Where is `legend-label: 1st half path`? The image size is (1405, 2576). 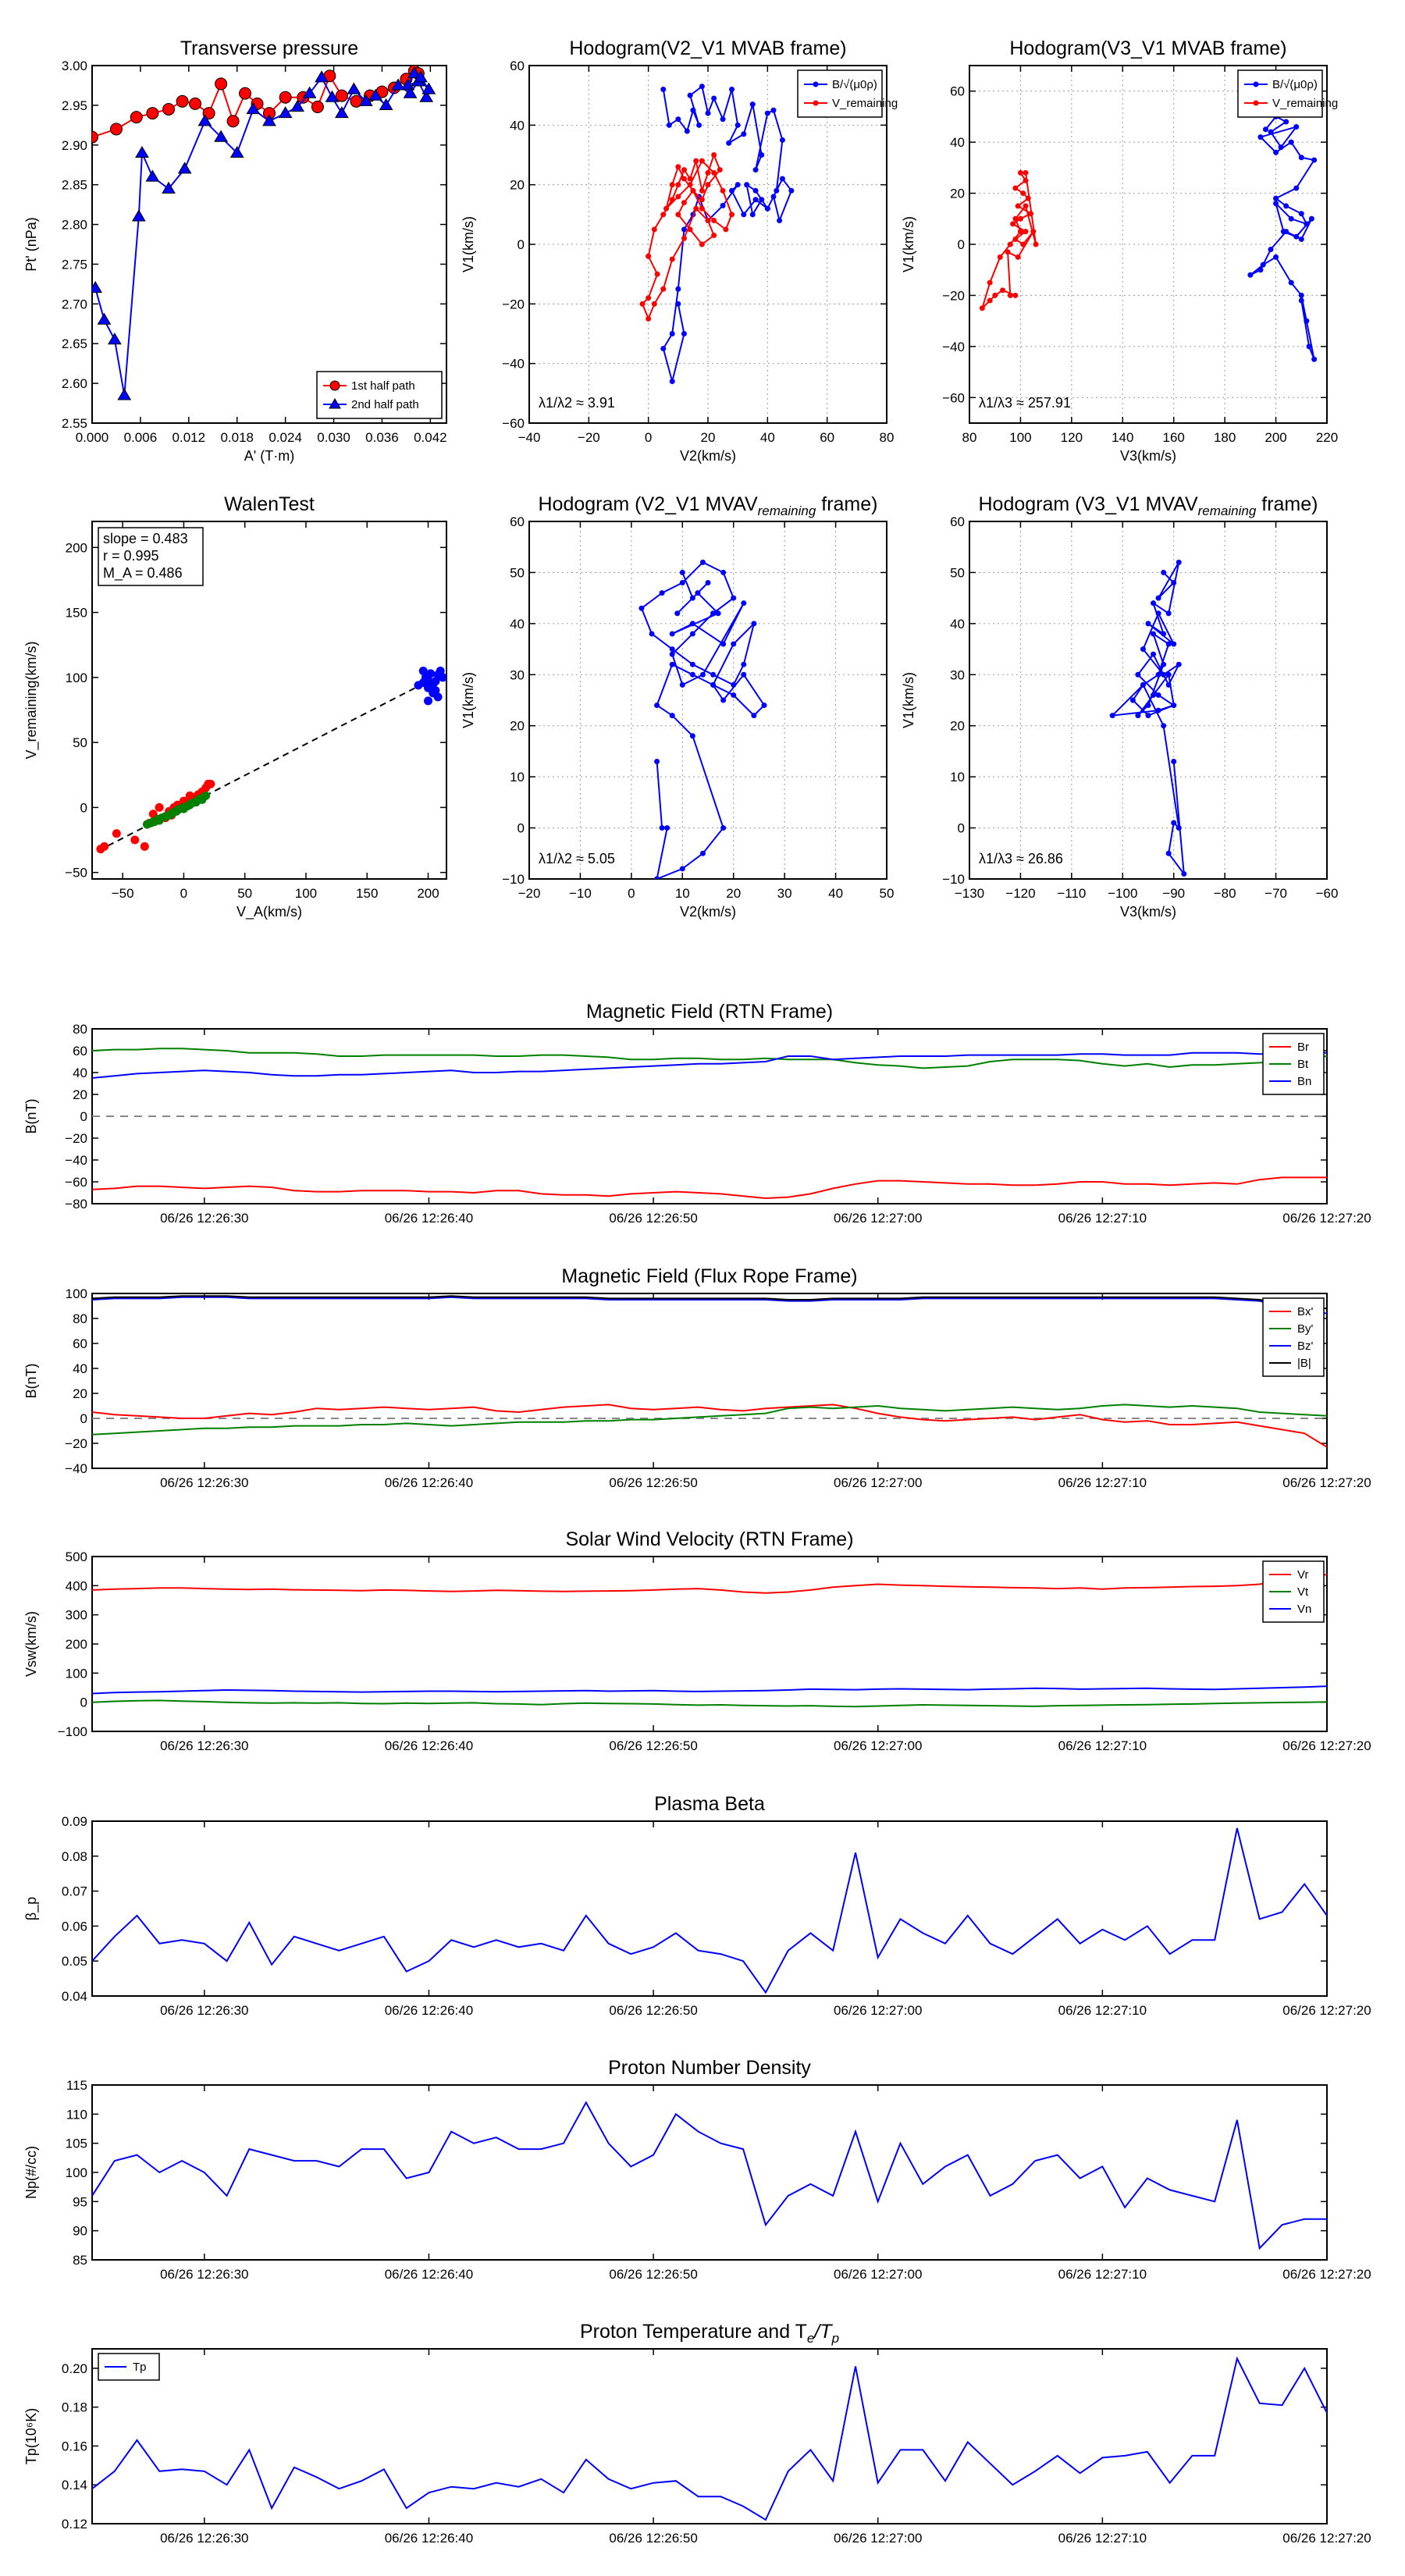
legend-label: 1st half path is located at coordinates (383, 386).